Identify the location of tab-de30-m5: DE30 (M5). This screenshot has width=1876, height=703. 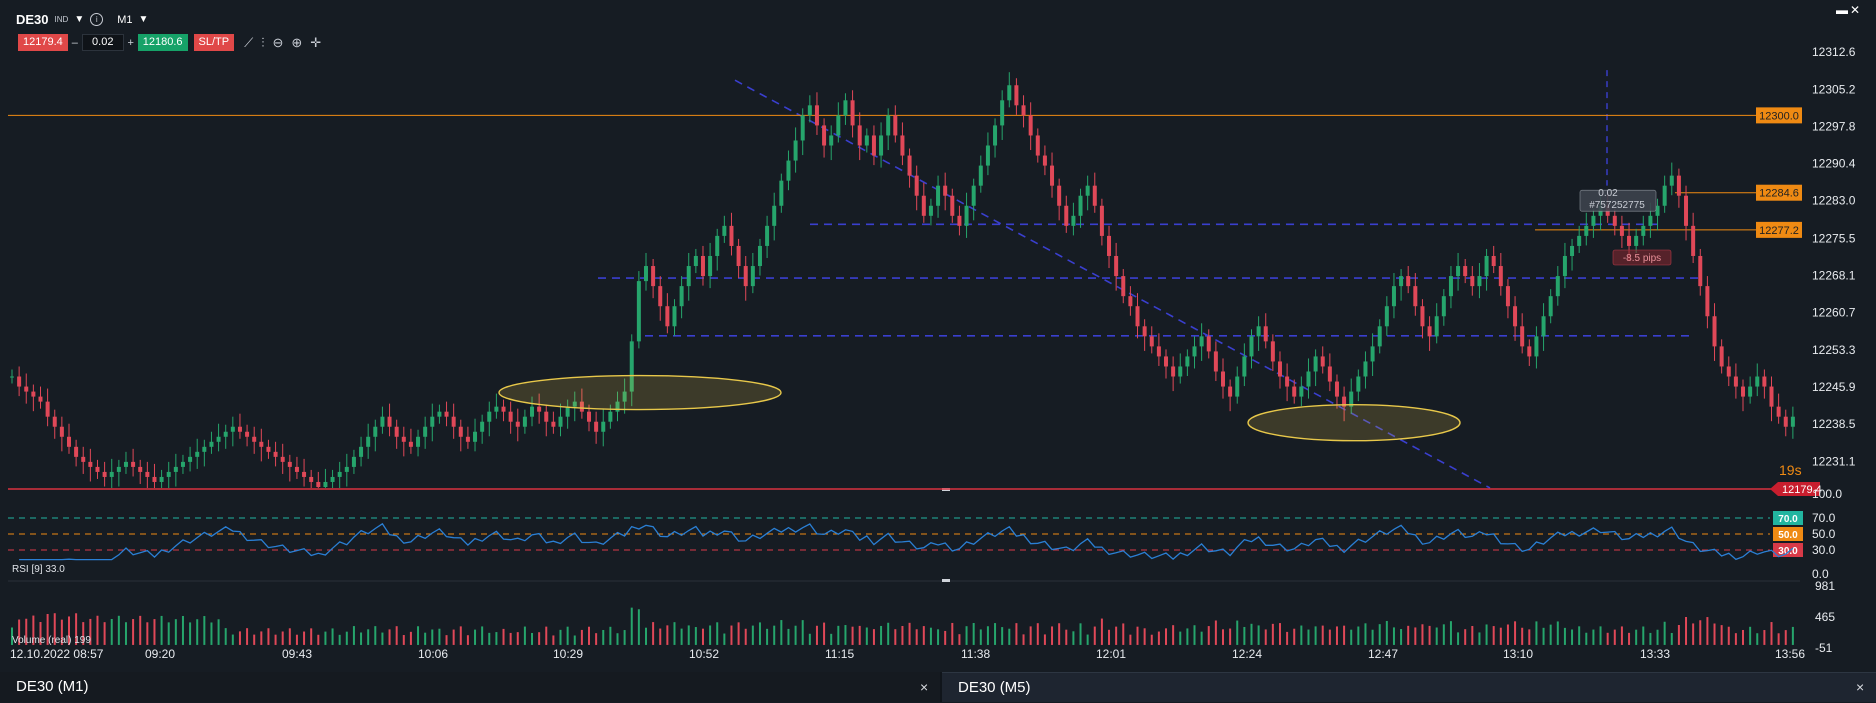
(1409, 687).